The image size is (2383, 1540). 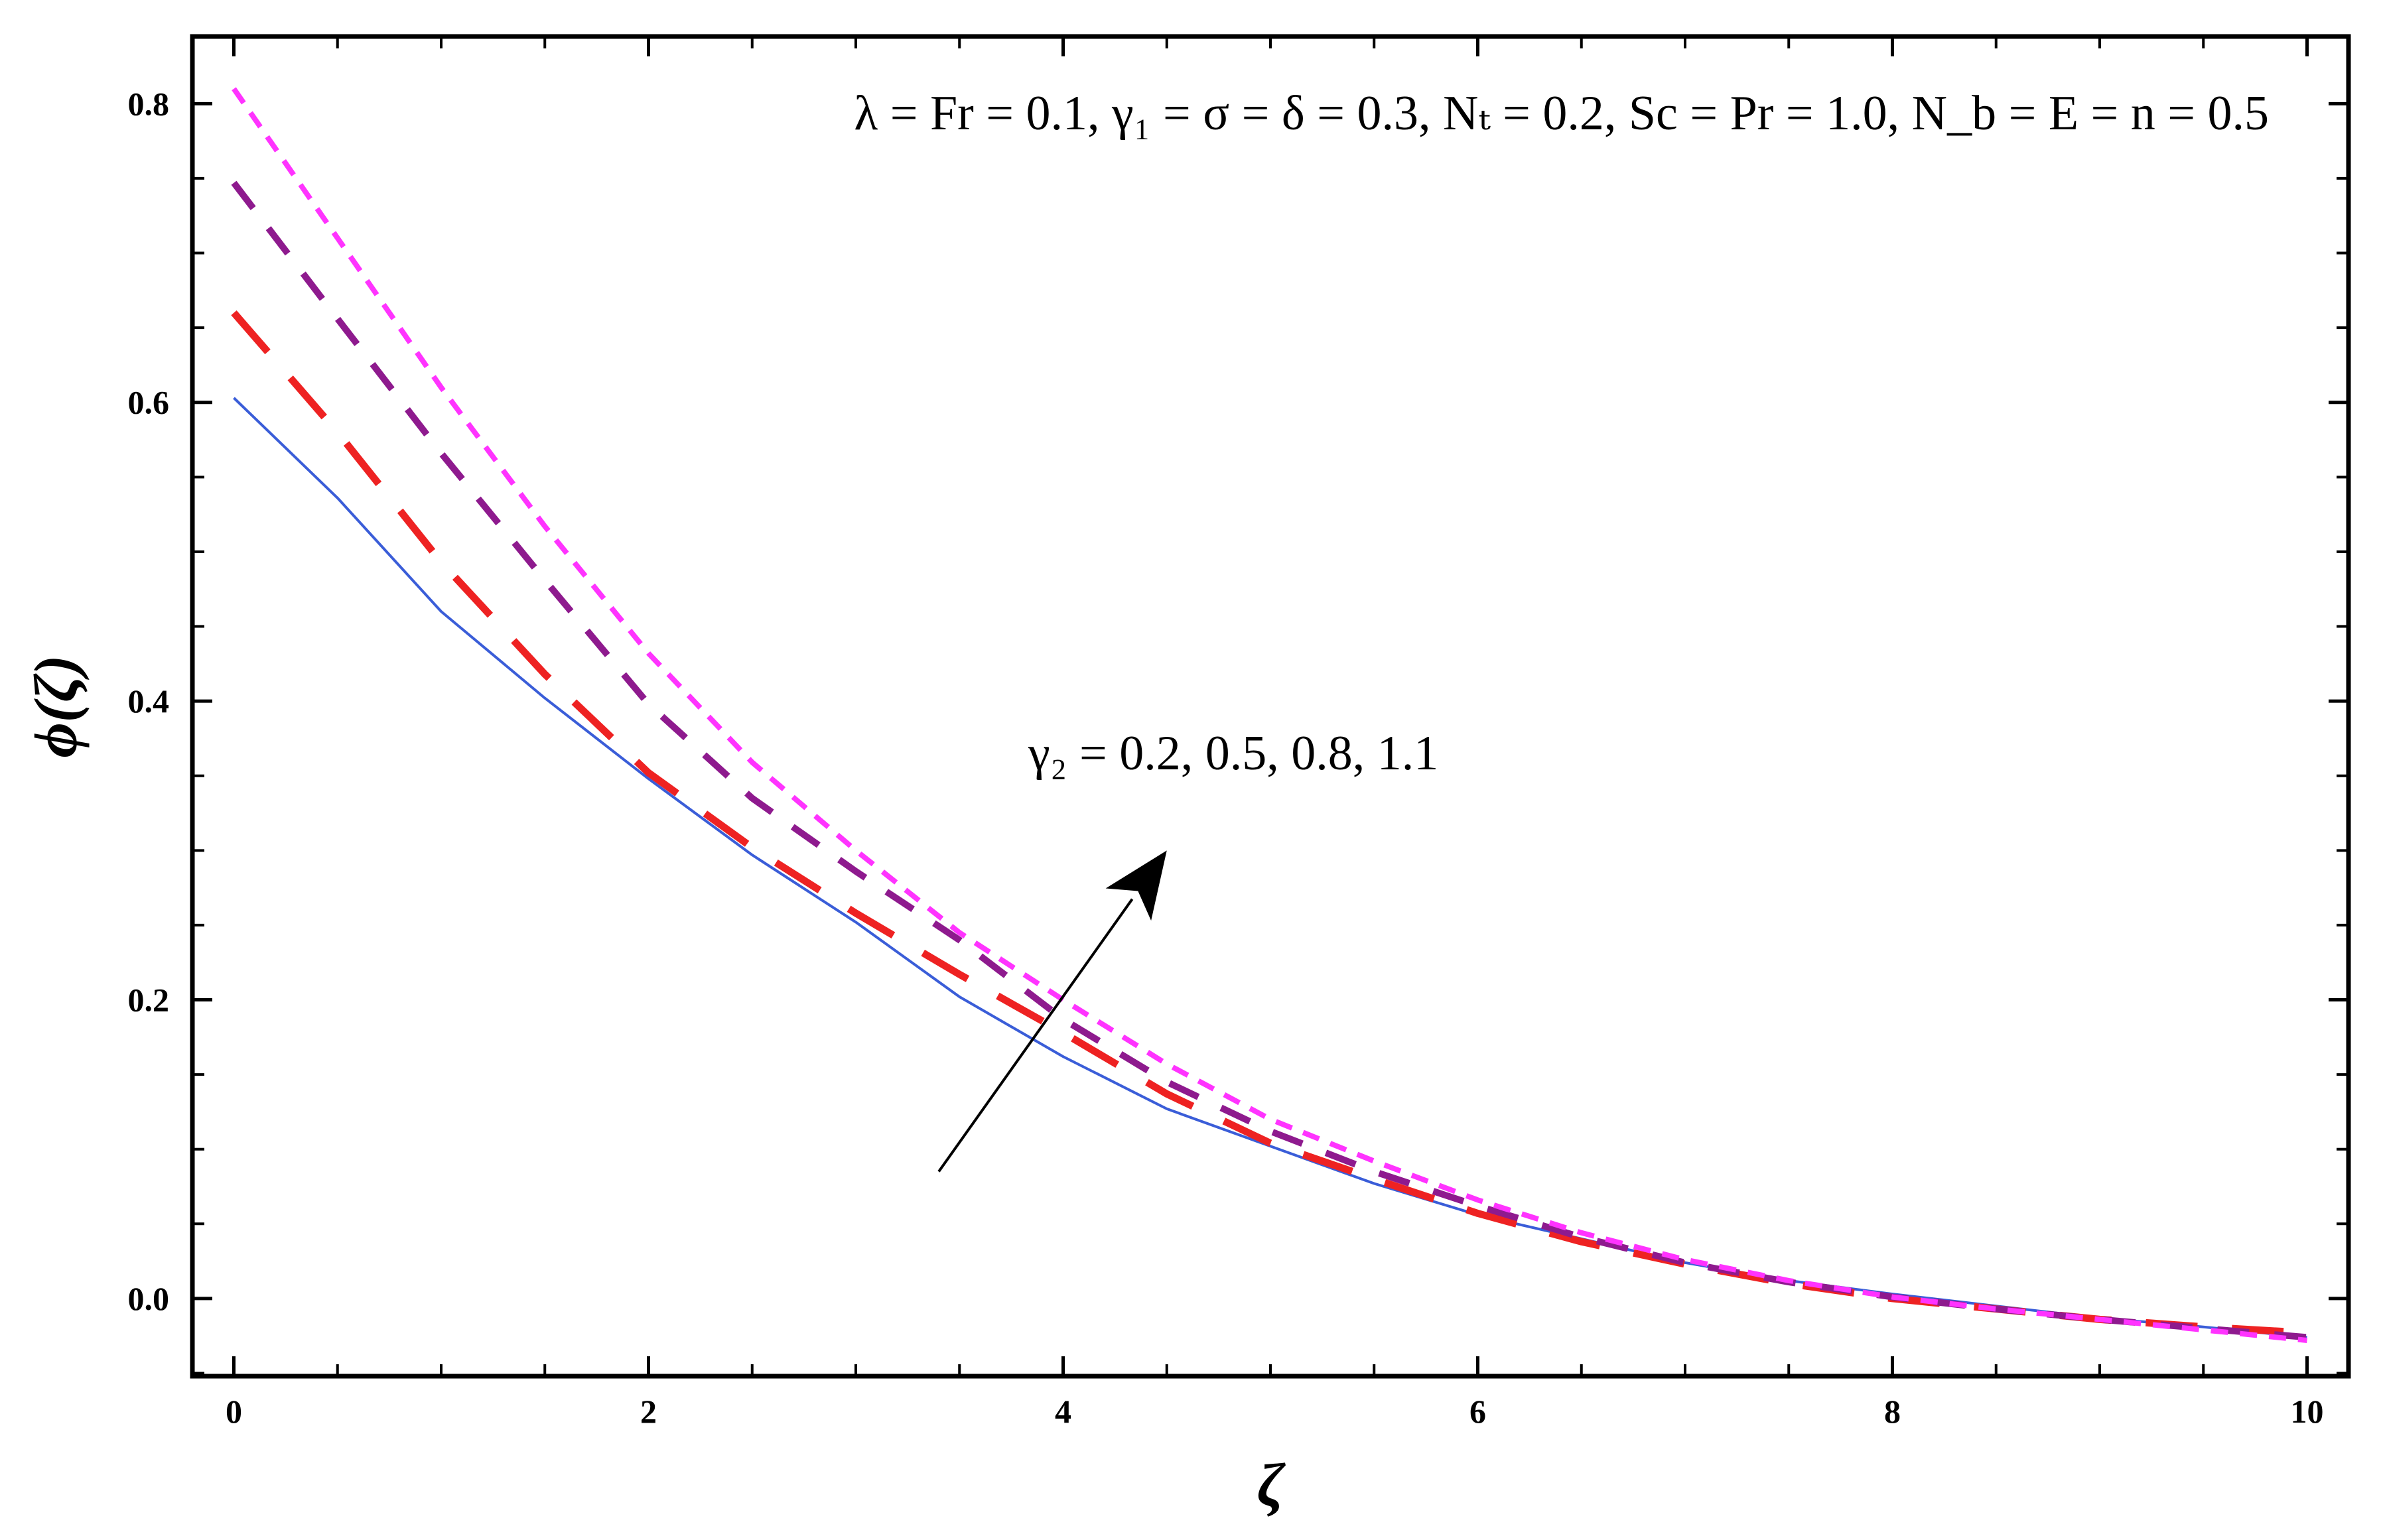 I want to click on trend-arrow, so click(x=1052, y=1011).